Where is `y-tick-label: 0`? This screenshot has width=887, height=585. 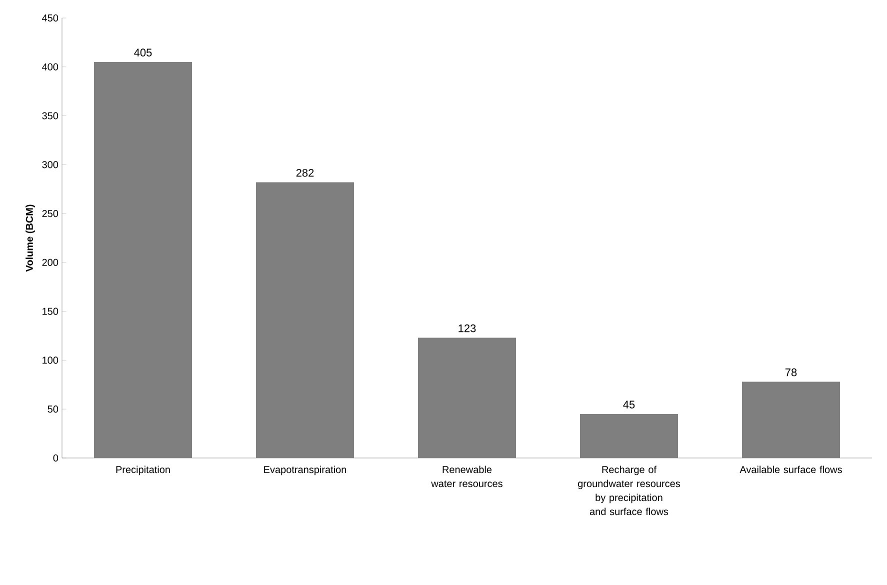 y-tick-label: 0 is located at coordinates (55, 458).